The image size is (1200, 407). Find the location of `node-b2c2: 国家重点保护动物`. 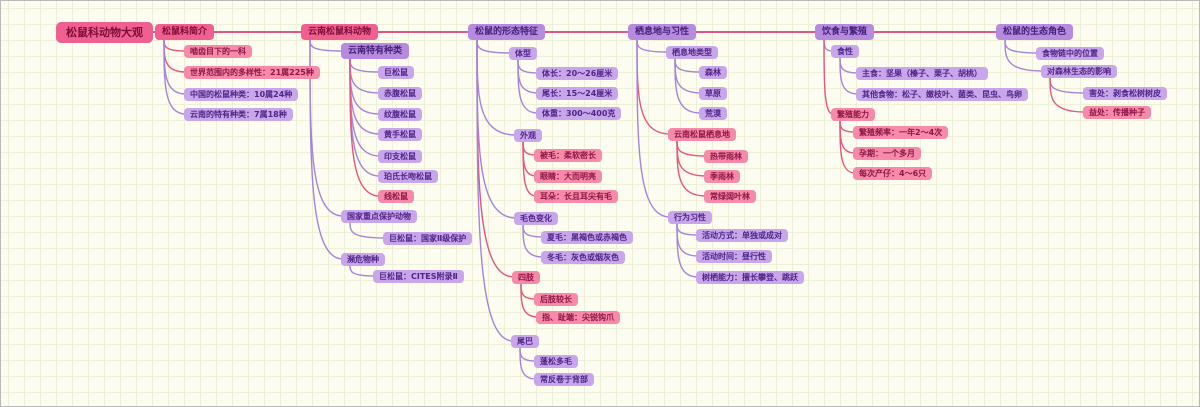

node-b2c2: 国家重点保护动物 is located at coordinates (379, 216).